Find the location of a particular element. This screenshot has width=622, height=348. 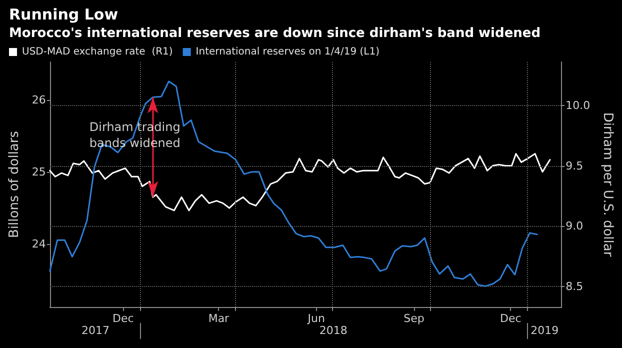

y-tick-label: 25 is located at coordinates (39, 171).